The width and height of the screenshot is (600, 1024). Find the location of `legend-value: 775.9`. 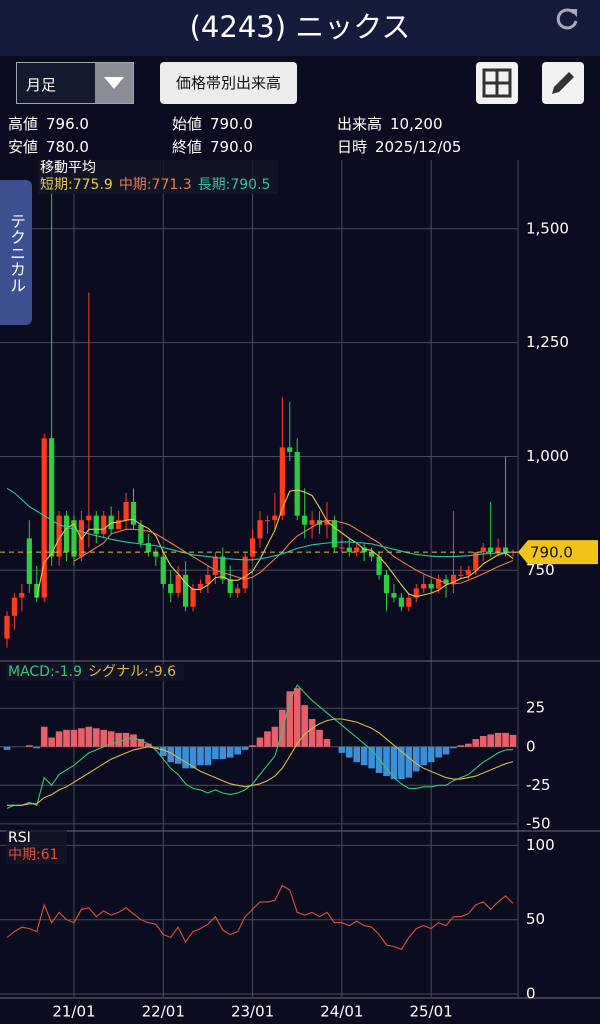

legend-value: 775.9 is located at coordinates (92, 185).